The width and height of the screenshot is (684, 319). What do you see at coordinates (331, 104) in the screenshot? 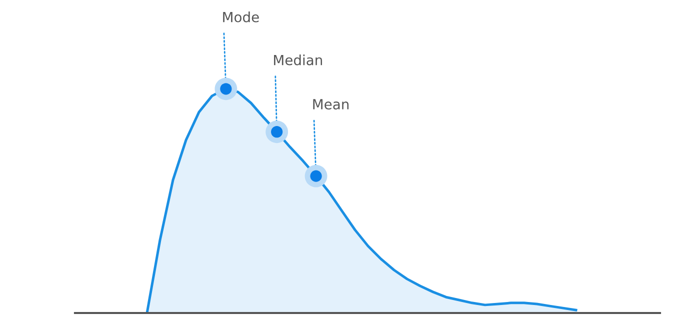
I see `annotation: Mean` at bounding box center [331, 104].